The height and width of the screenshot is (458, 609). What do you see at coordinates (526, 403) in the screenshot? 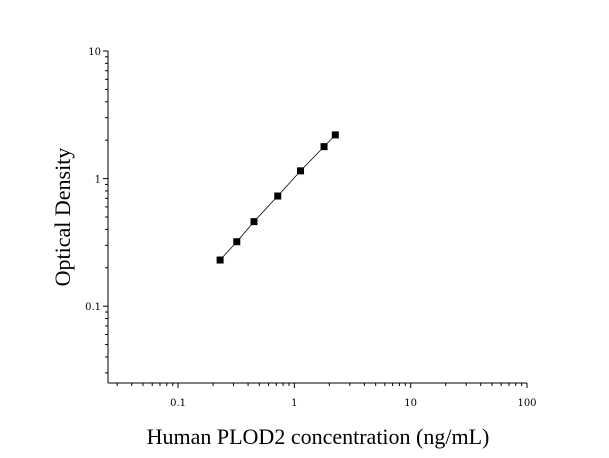
I see `x-tick-label: 100` at bounding box center [526, 403].